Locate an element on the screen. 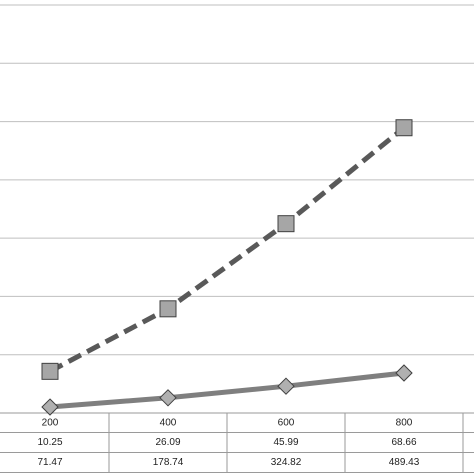 This screenshot has width=474, height=474. table-value: 178.74 is located at coordinates (168, 462).